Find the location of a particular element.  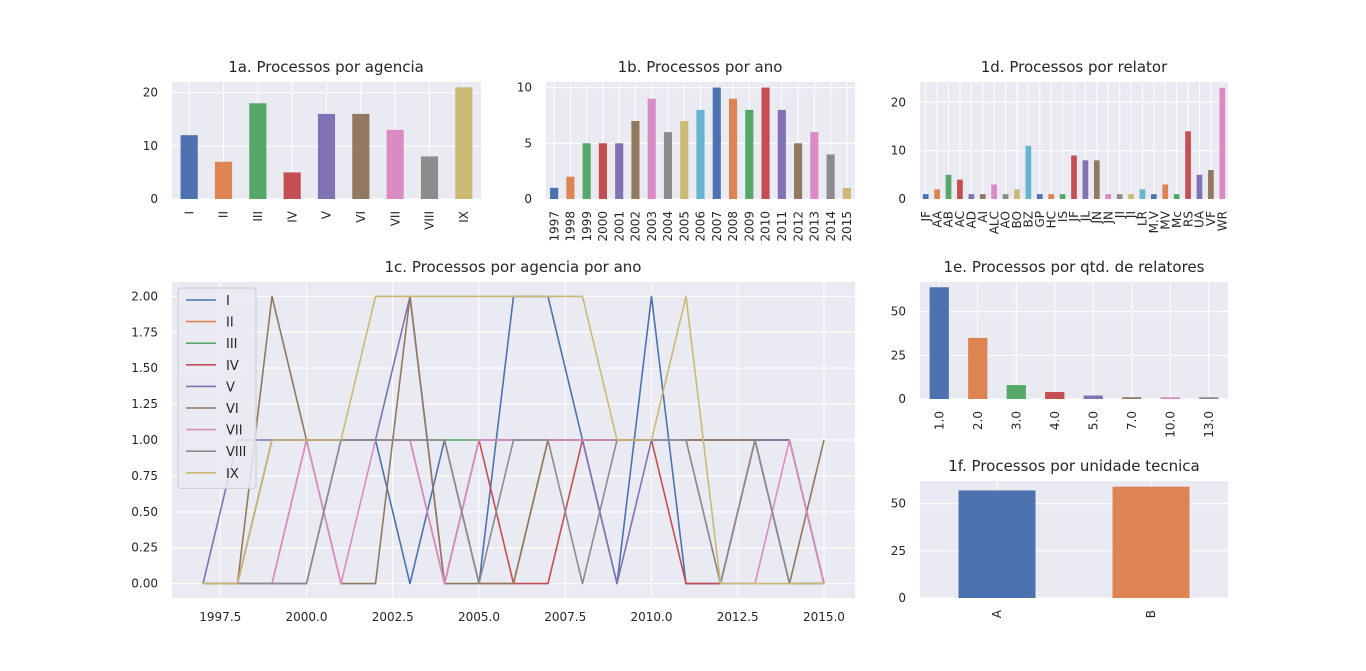

legend-label: II is located at coordinates (230, 323).